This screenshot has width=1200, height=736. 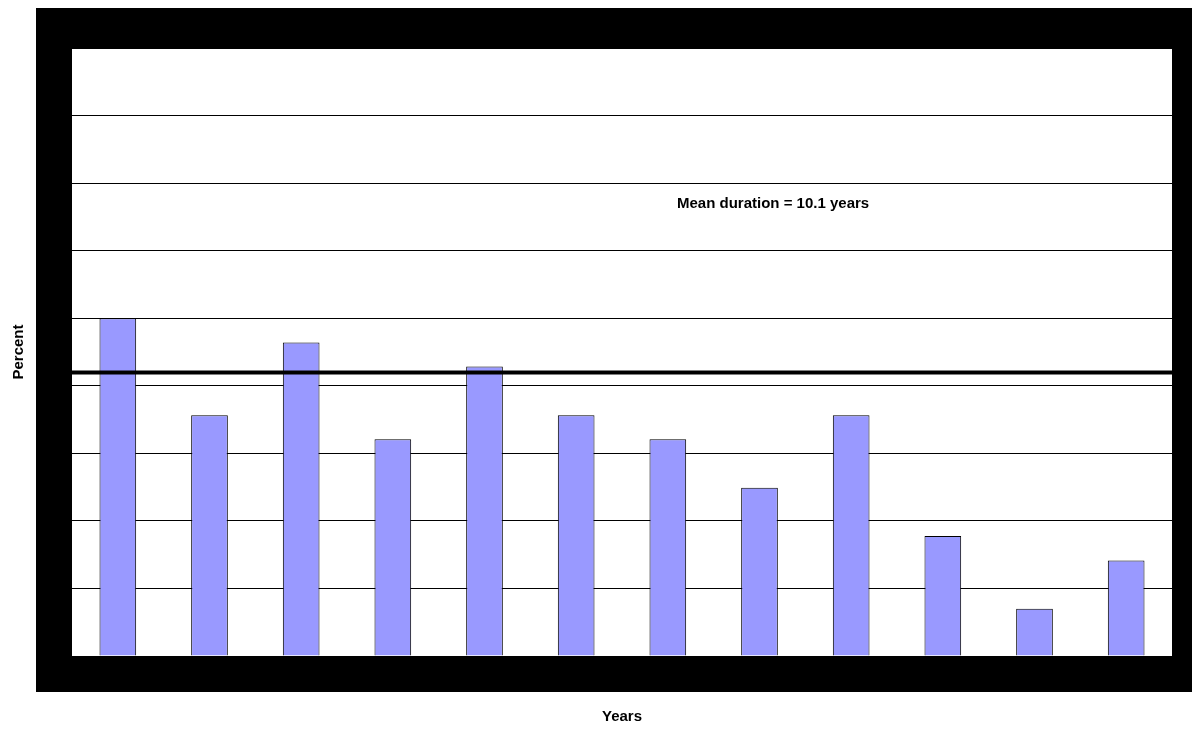 I want to click on x-axis-title: Years, so click(x=622, y=716).